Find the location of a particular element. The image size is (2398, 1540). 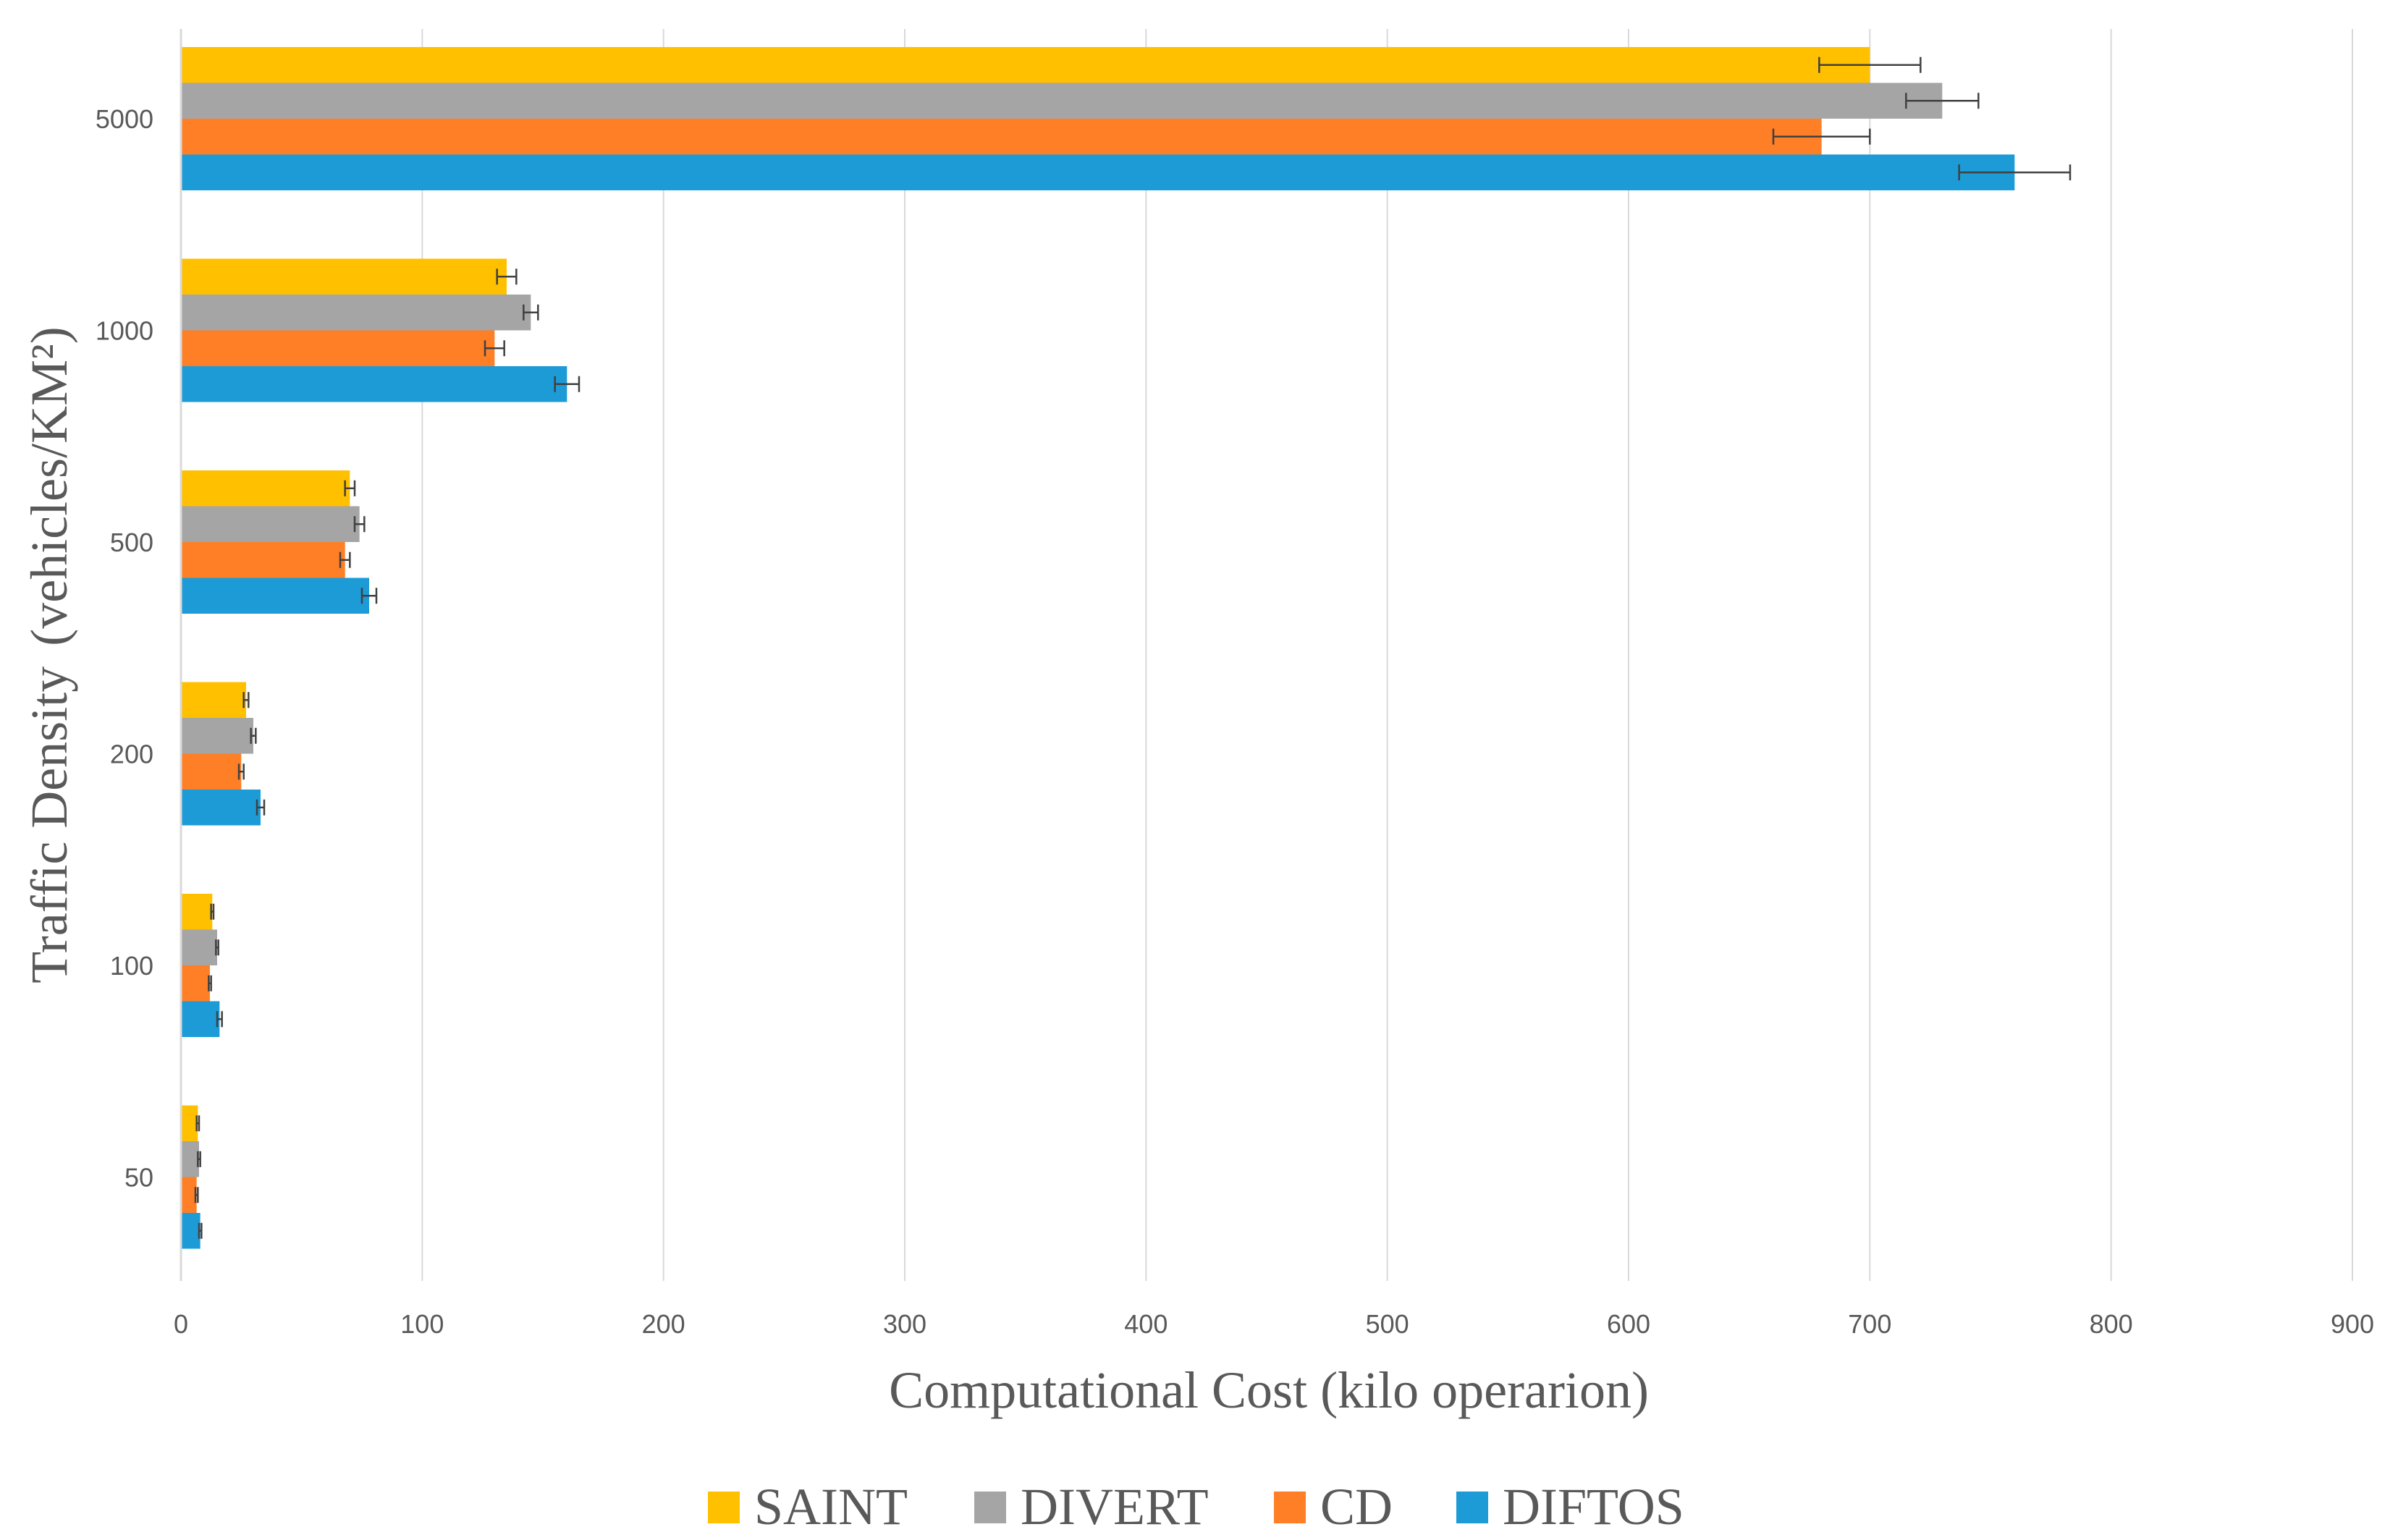

y-tick-label: 500 is located at coordinates (131, 542).